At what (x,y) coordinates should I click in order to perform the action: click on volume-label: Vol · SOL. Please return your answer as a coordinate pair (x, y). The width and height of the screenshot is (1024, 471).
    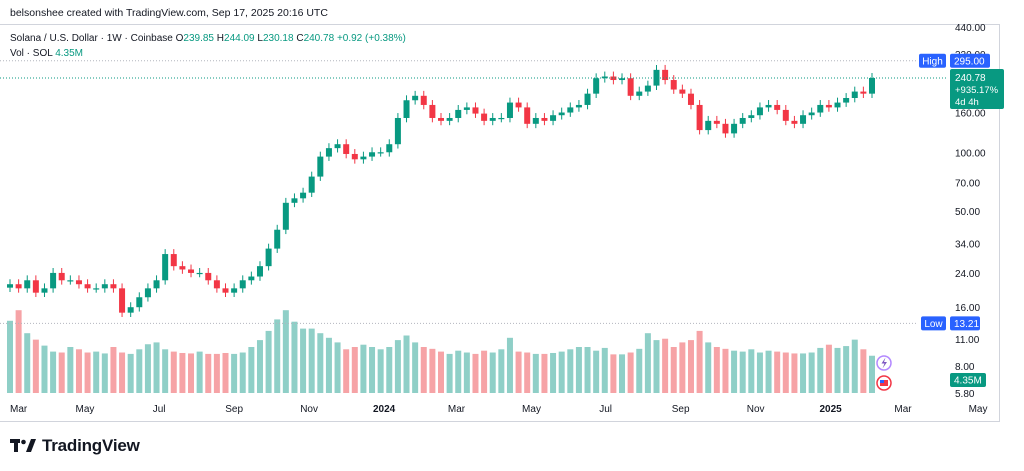
    Looking at the image, I should click on (31, 53).